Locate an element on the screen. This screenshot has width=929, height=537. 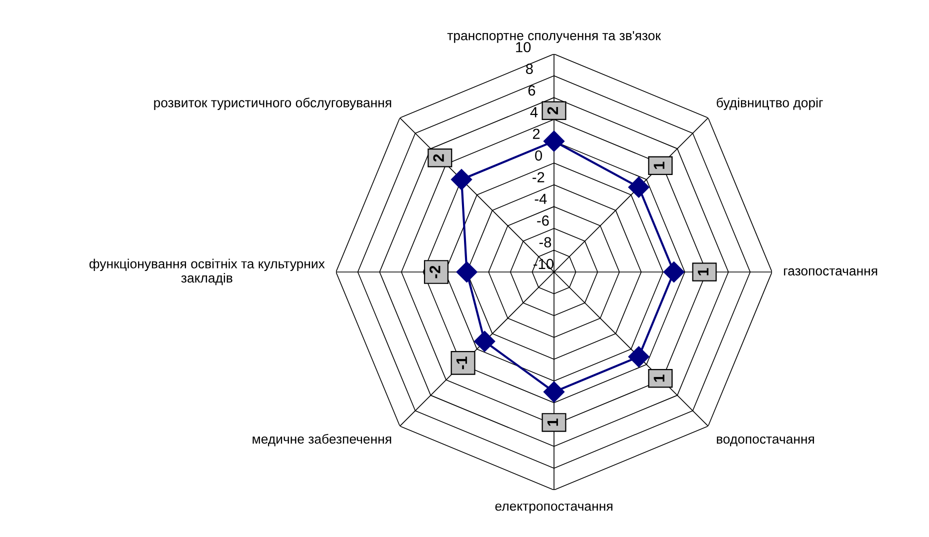
data-label: -2 is located at coordinates (435, 272).